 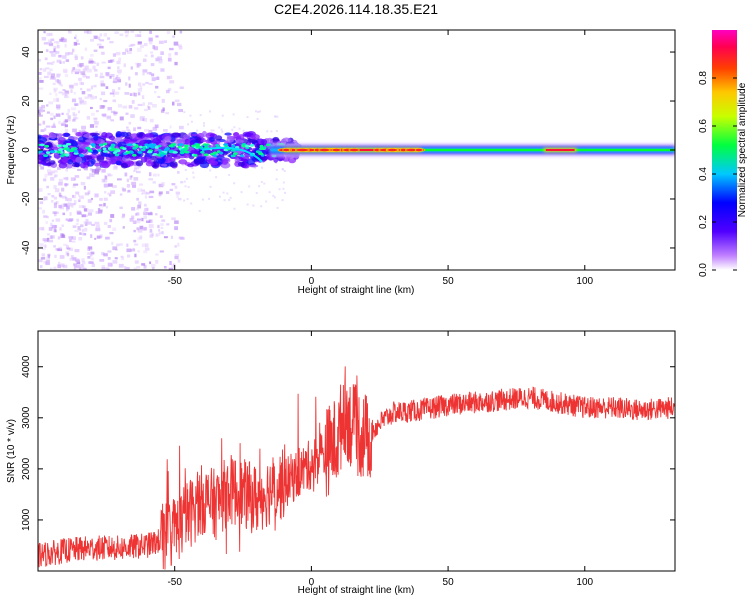 I want to click on heatmap-x-tick-label: 100, so click(x=584, y=281).